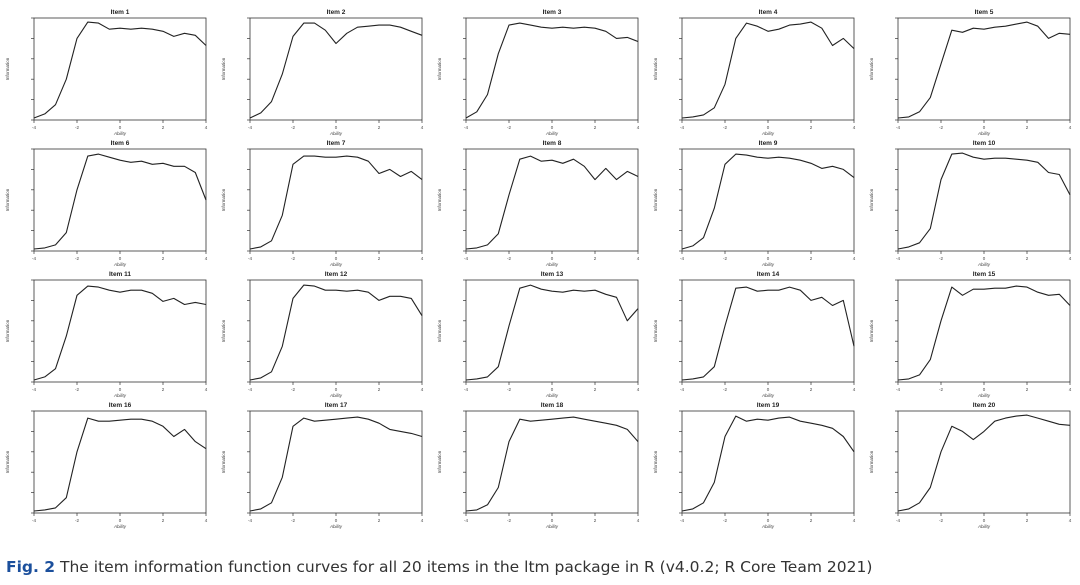  What do you see at coordinates (970, 203) in the screenshot?
I see `chart-item-10: Item 10 -4 -2 0 2 4 Ability Information` at bounding box center [970, 203].